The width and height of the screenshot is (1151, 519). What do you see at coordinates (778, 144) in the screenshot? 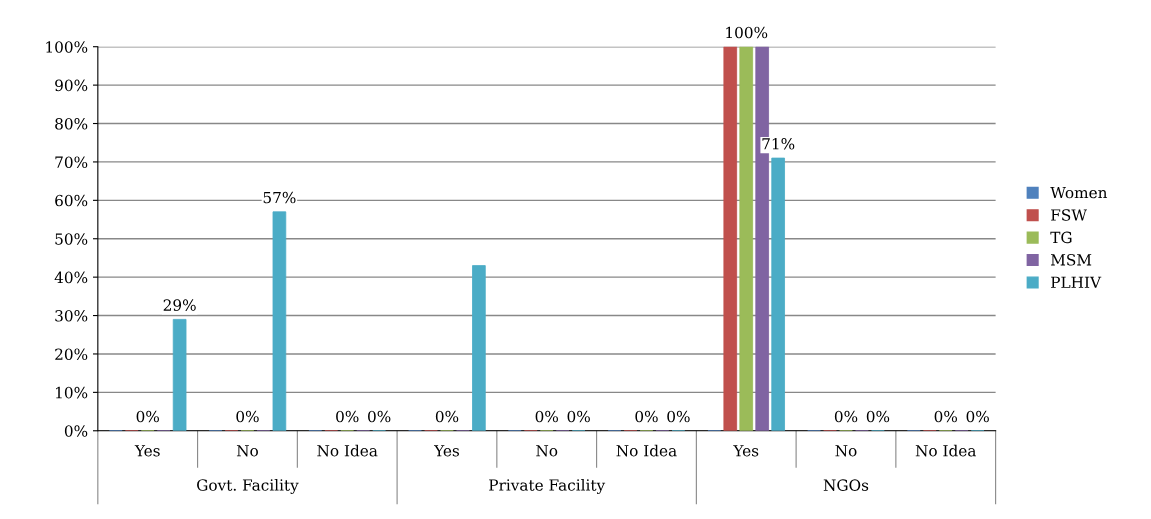
I see `data-label: 71%` at bounding box center [778, 144].